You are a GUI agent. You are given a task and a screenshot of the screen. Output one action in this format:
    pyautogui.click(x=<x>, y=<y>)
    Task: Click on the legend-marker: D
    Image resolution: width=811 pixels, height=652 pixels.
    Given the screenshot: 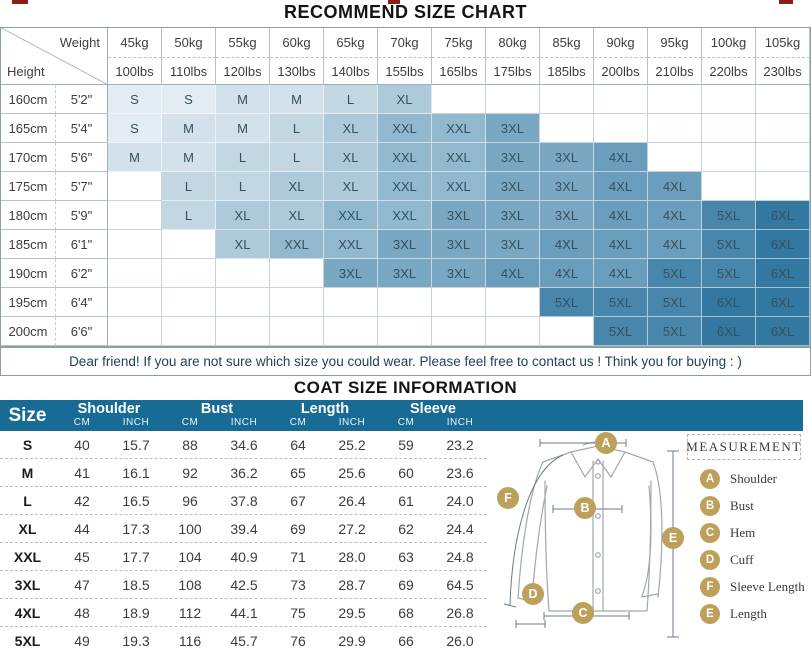 What is the action you would take?
    pyautogui.click(x=710, y=560)
    